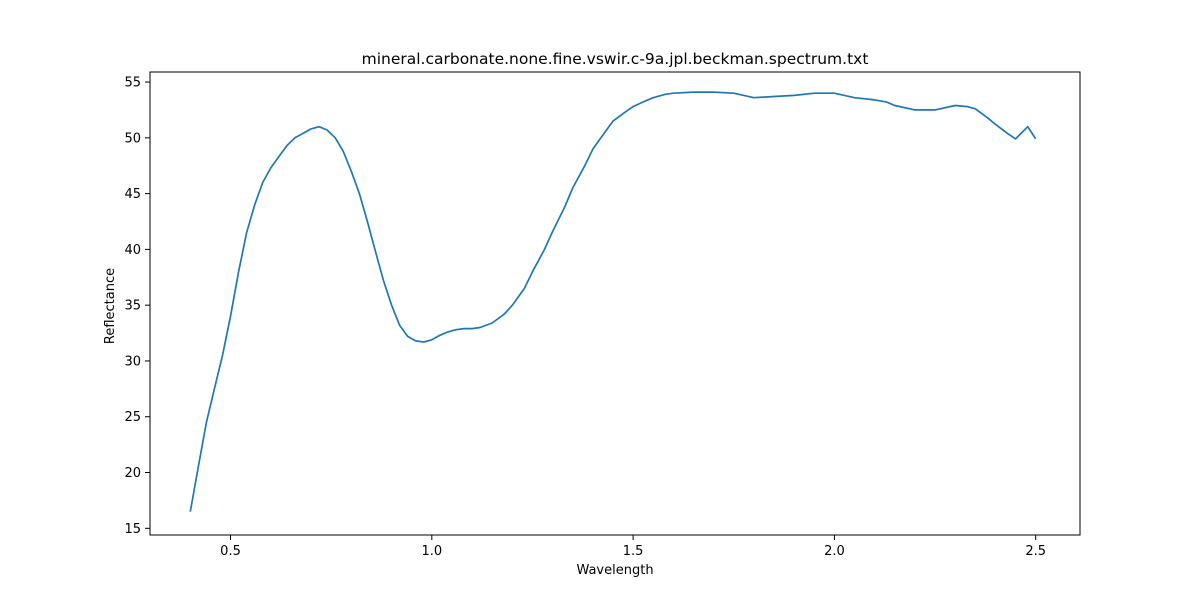 The height and width of the screenshot is (600, 1200). I want to click on x-tick-label: 2.5, so click(1035, 551).